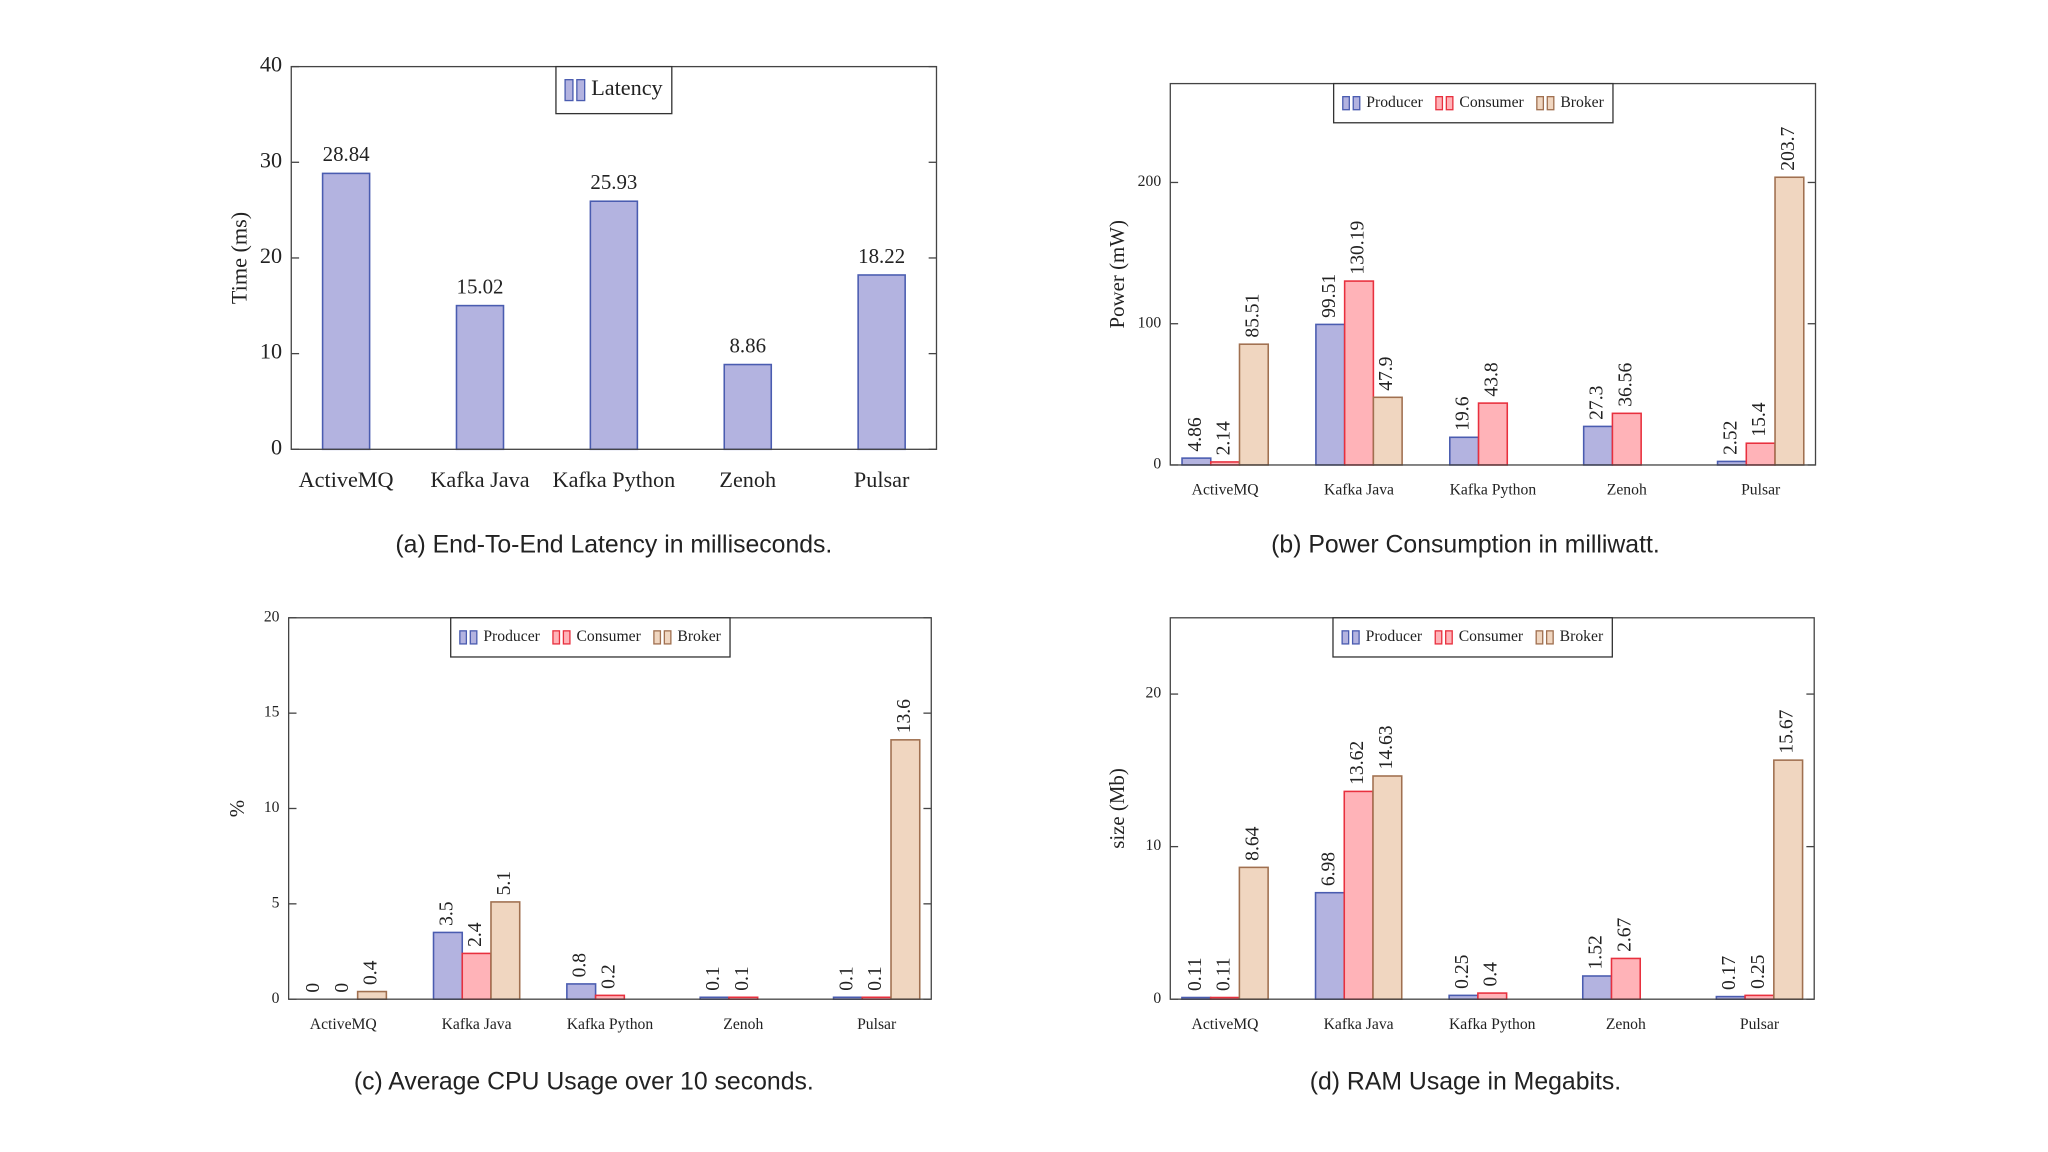 The image size is (2048, 1152). What do you see at coordinates (1252, 843) in the screenshot?
I see `value-label: 8.64` at bounding box center [1252, 843].